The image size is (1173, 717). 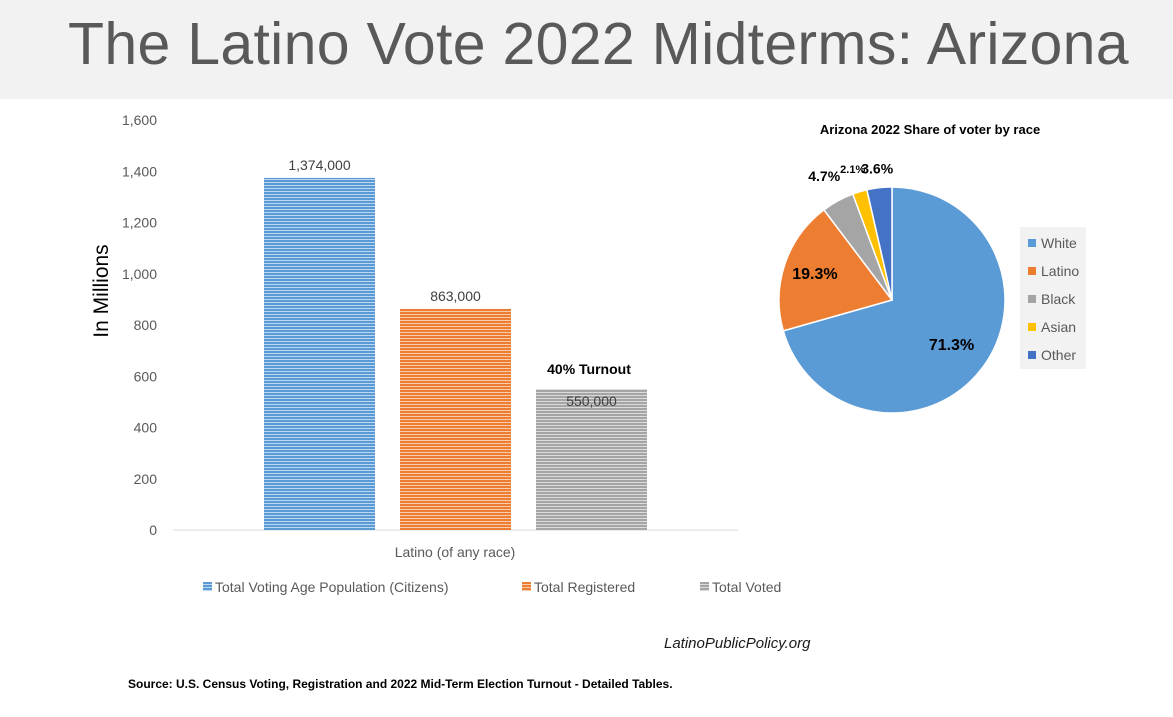 What do you see at coordinates (877, 169) in the screenshot?
I see `pie-value-label: 3.6%` at bounding box center [877, 169].